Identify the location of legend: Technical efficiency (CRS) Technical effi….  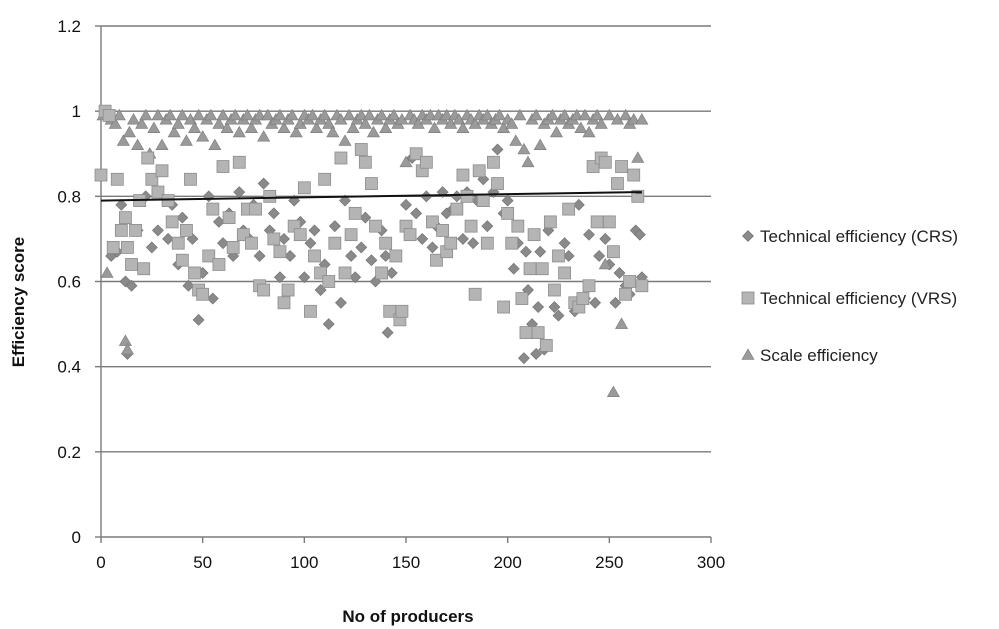
(849, 296).